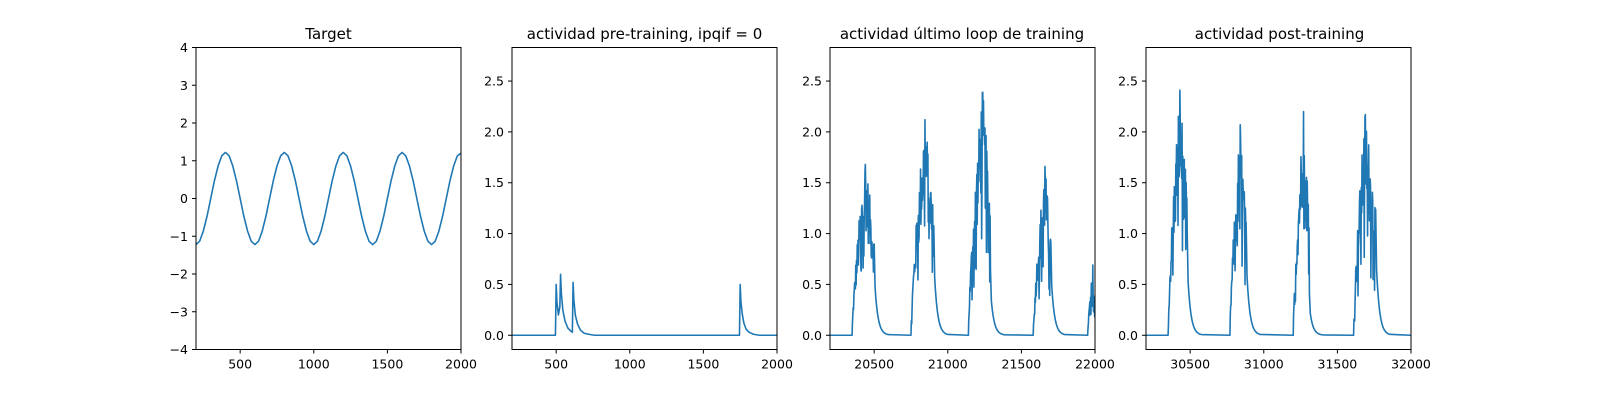 The height and width of the screenshot is (400, 1600). What do you see at coordinates (1022, 364) in the screenshot?
I see `x-tick-label: 21500` at bounding box center [1022, 364].